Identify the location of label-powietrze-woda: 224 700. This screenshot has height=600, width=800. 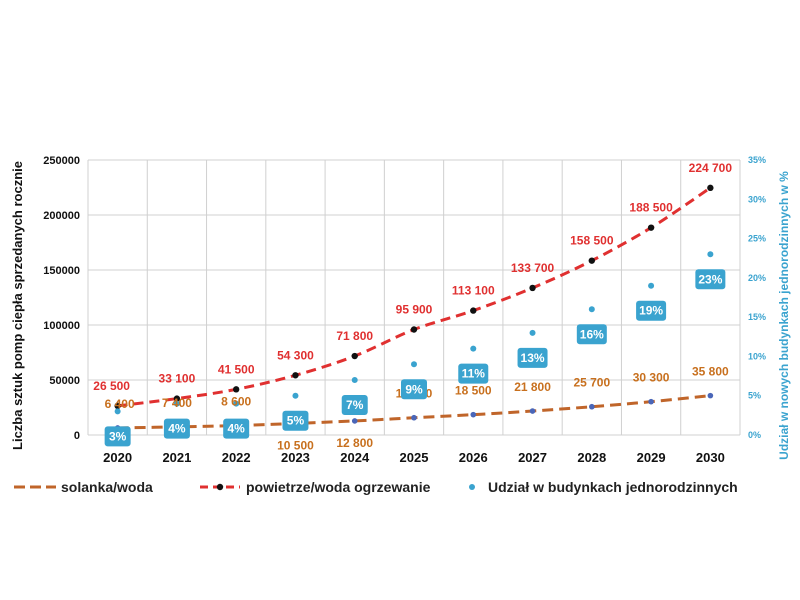
(711, 168).